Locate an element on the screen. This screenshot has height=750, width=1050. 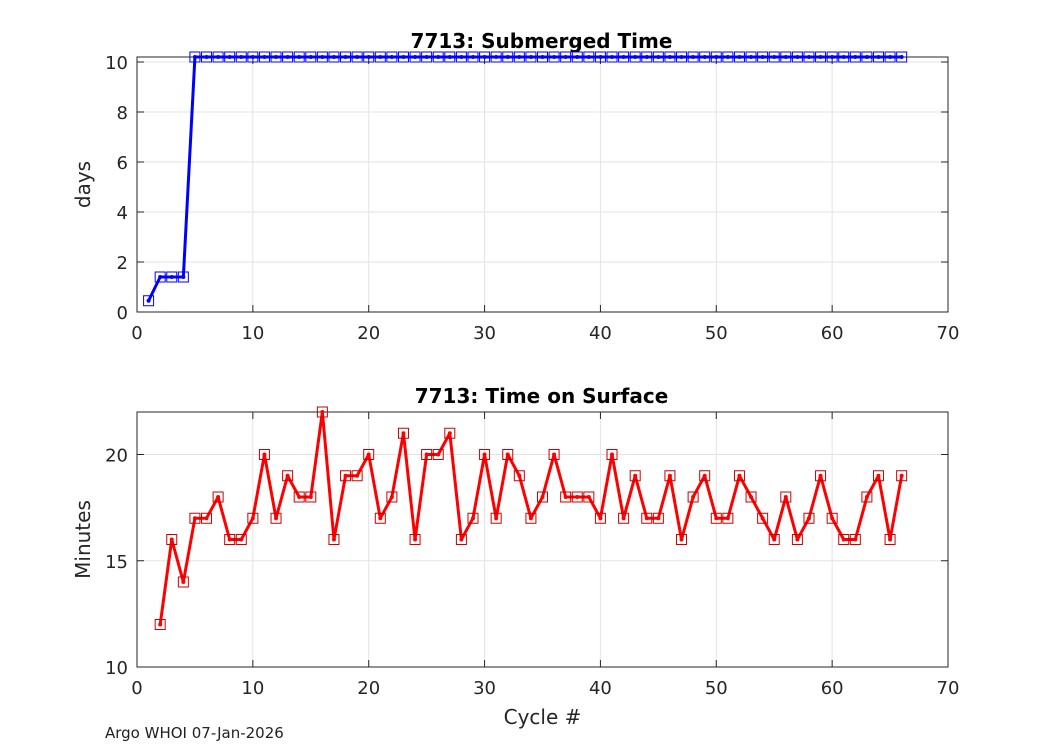
y-axis-label: Minutes is located at coordinates (83, 539).